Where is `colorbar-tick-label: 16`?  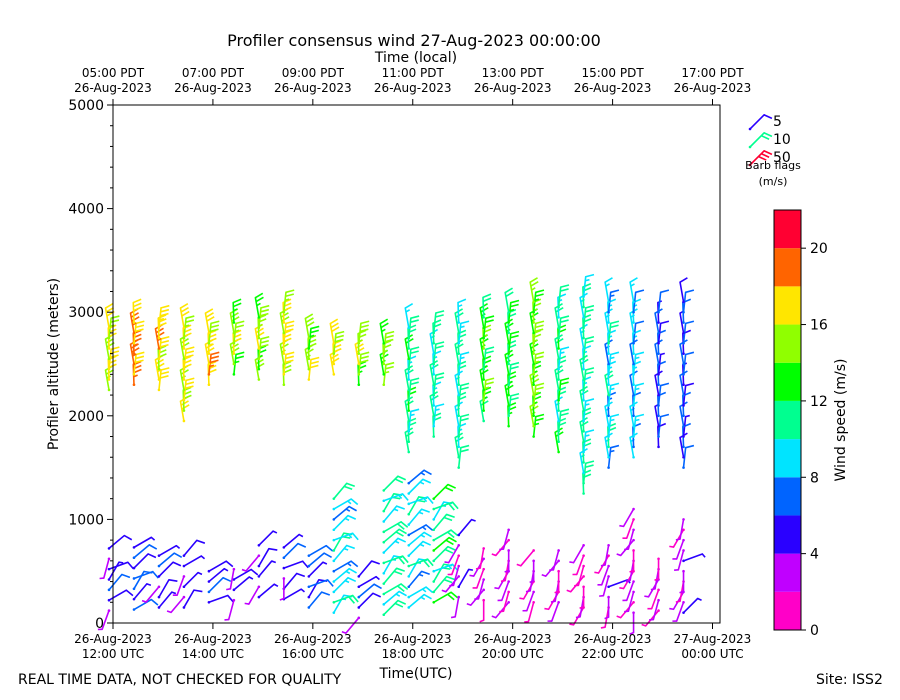
colorbar-tick-label: 16 is located at coordinates (819, 326).